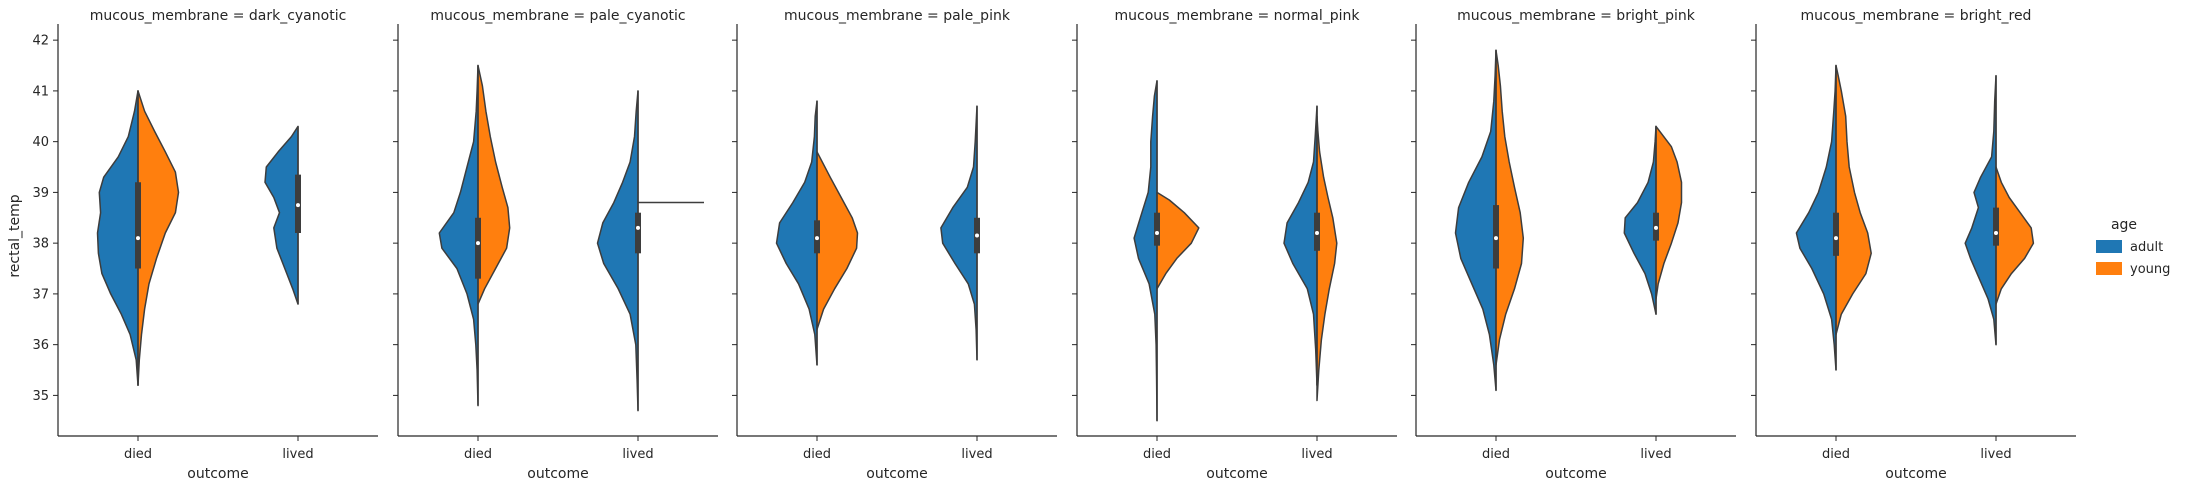 The image size is (2188, 490). Describe the element at coordinates (40, 91) in the screenshot. I see `y-tick-label: 41` at that location.